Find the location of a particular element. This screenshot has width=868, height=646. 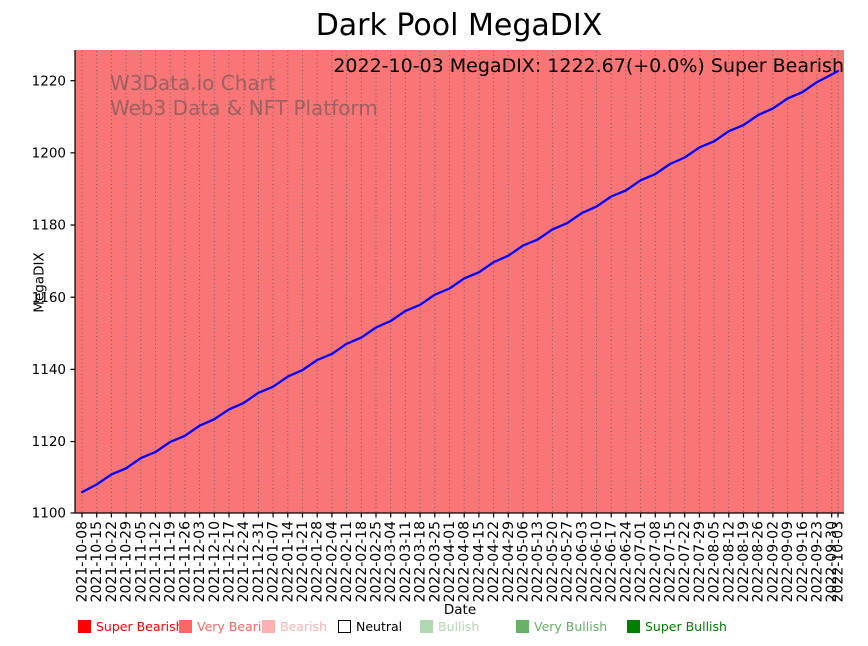

legend-item-bearish: Bearish is located at coordinates (294, 626).